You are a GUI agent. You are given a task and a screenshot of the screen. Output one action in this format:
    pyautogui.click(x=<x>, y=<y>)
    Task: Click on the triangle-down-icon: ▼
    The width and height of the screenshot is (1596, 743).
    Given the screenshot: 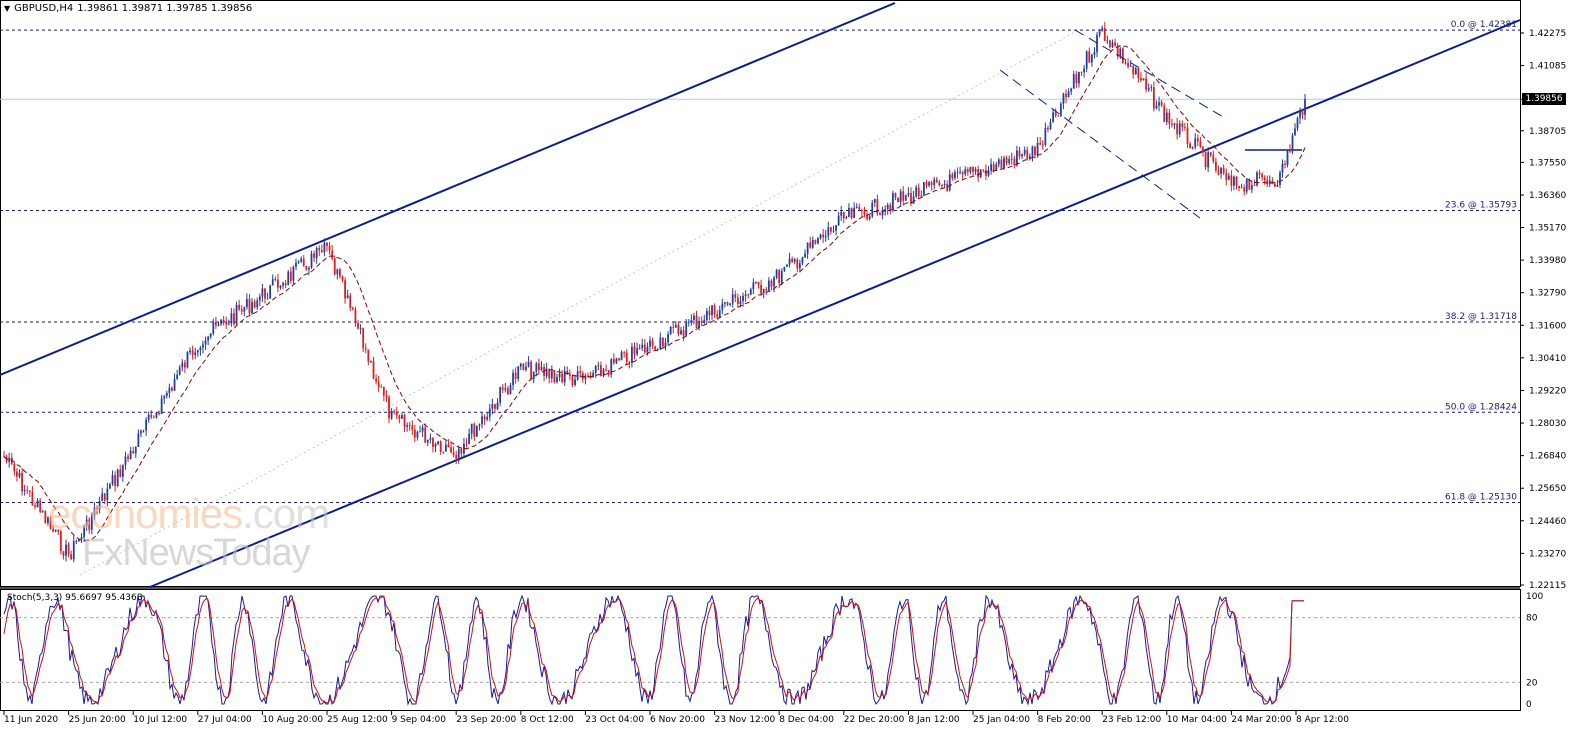 What is the action you would take?
    pyautogui.click(x=7, y=8)
    